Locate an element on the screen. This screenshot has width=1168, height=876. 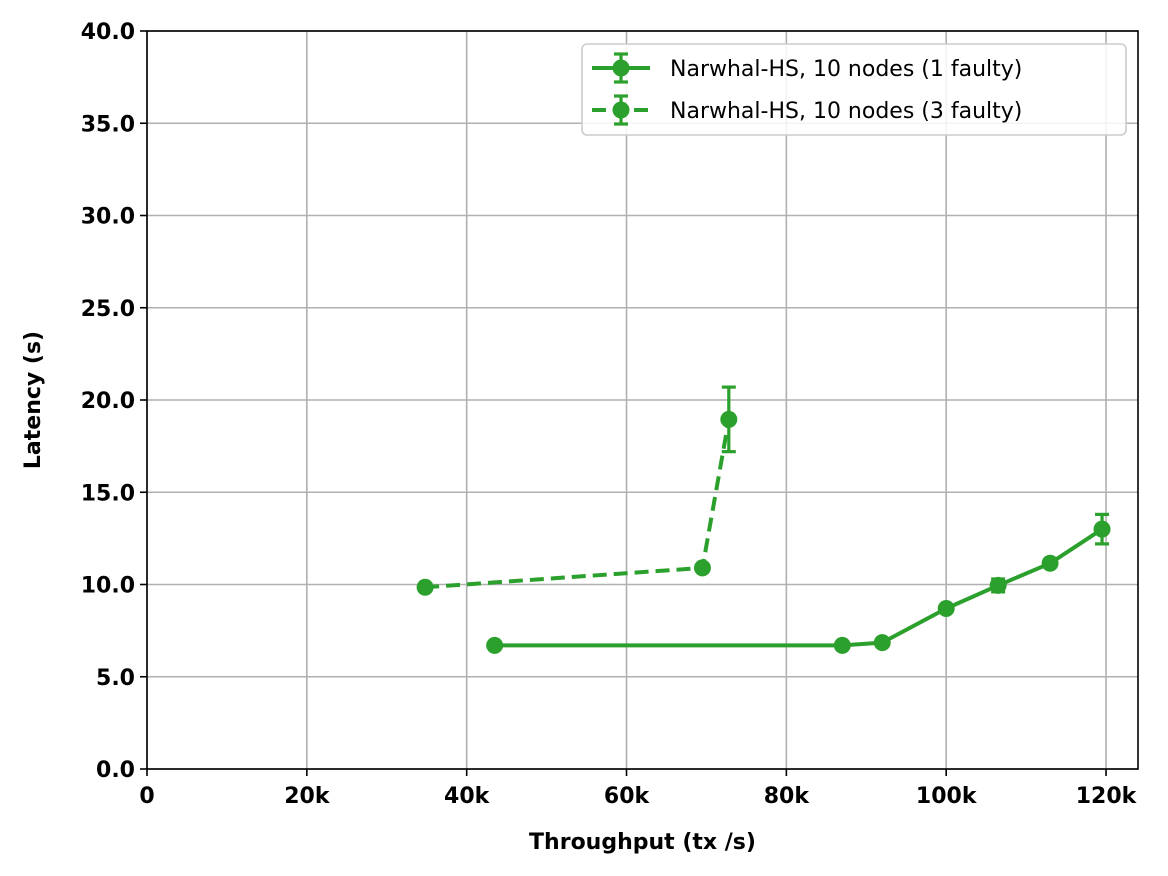
y-tick-label: 40.0 is located at coordinates (108, 32).